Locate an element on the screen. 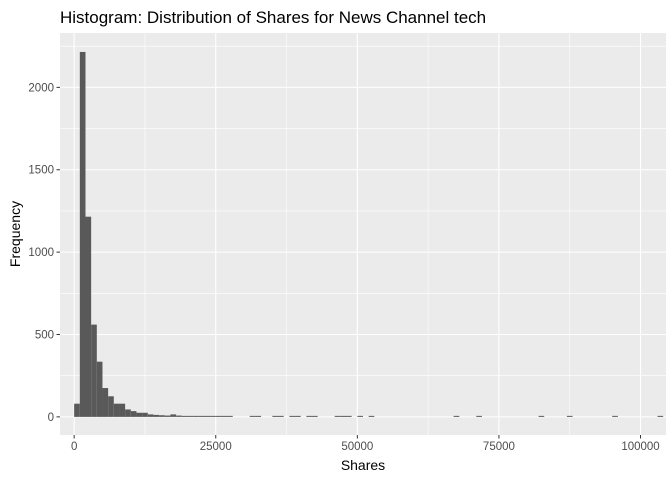 The height and width of the screenshot is (480, 672). y-axis: 0 500 1000 1500 2000 is located at coordinates (44, 253).